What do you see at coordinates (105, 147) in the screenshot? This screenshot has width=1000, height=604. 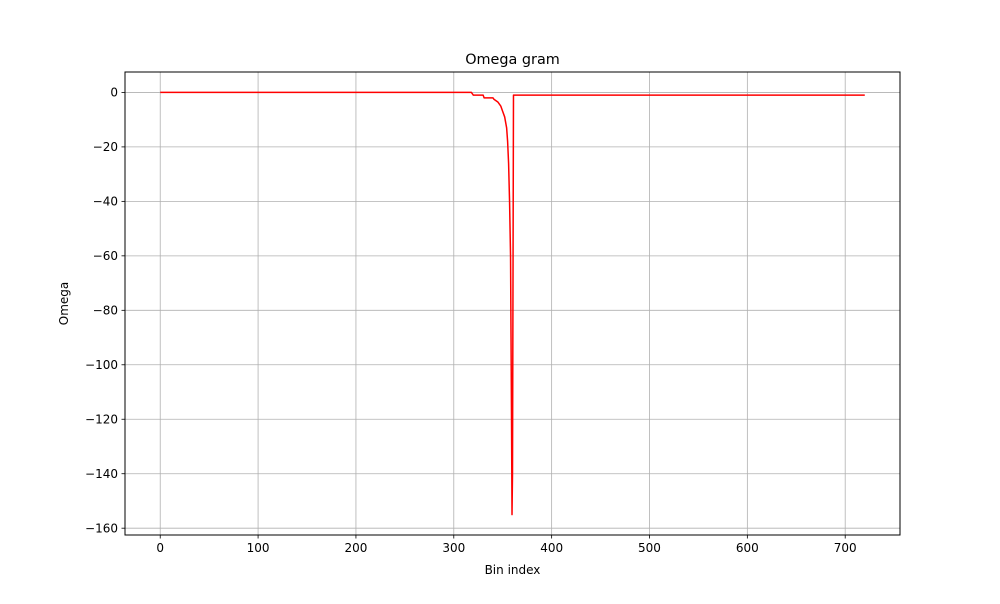 I see `y-tick-label: −20` at bounding box center [105, 147].